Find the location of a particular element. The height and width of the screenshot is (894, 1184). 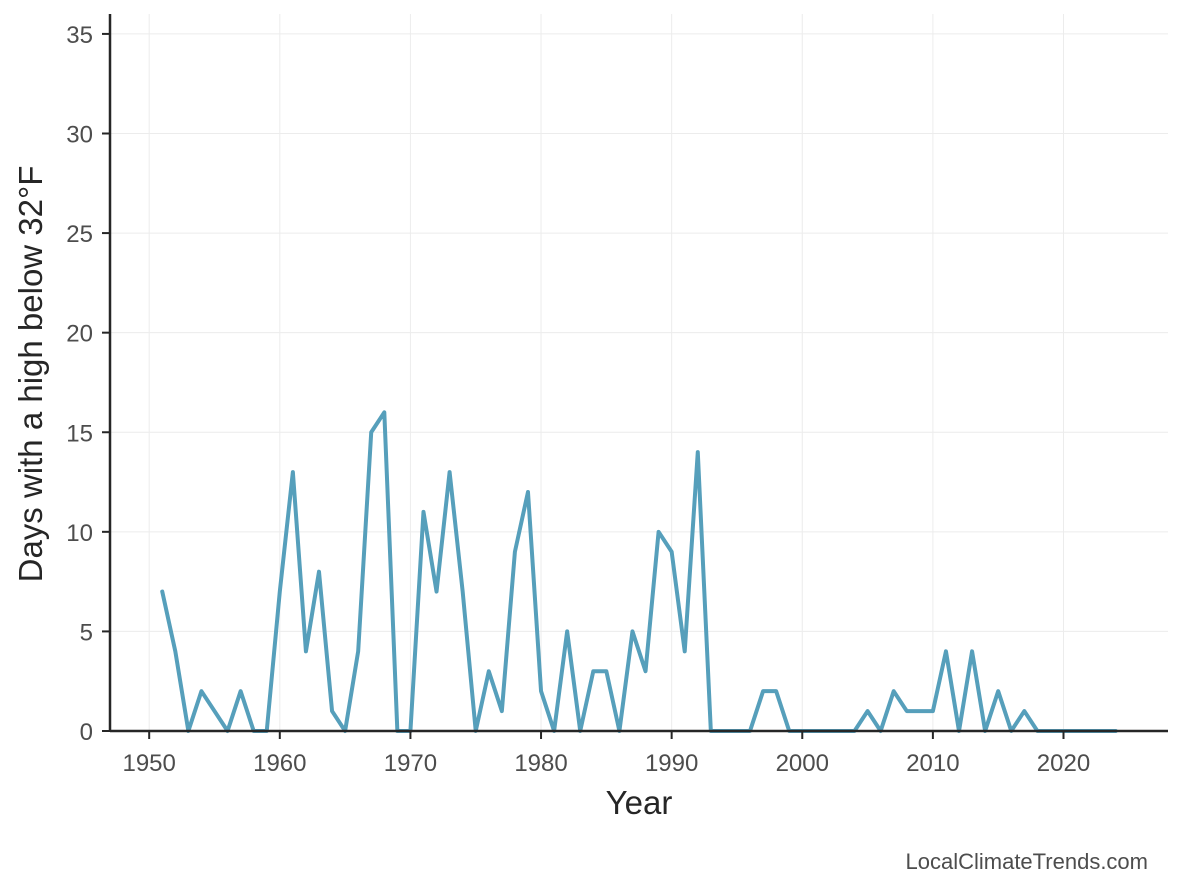

y-tick-label: 30 is located at coordinates (79, 135).